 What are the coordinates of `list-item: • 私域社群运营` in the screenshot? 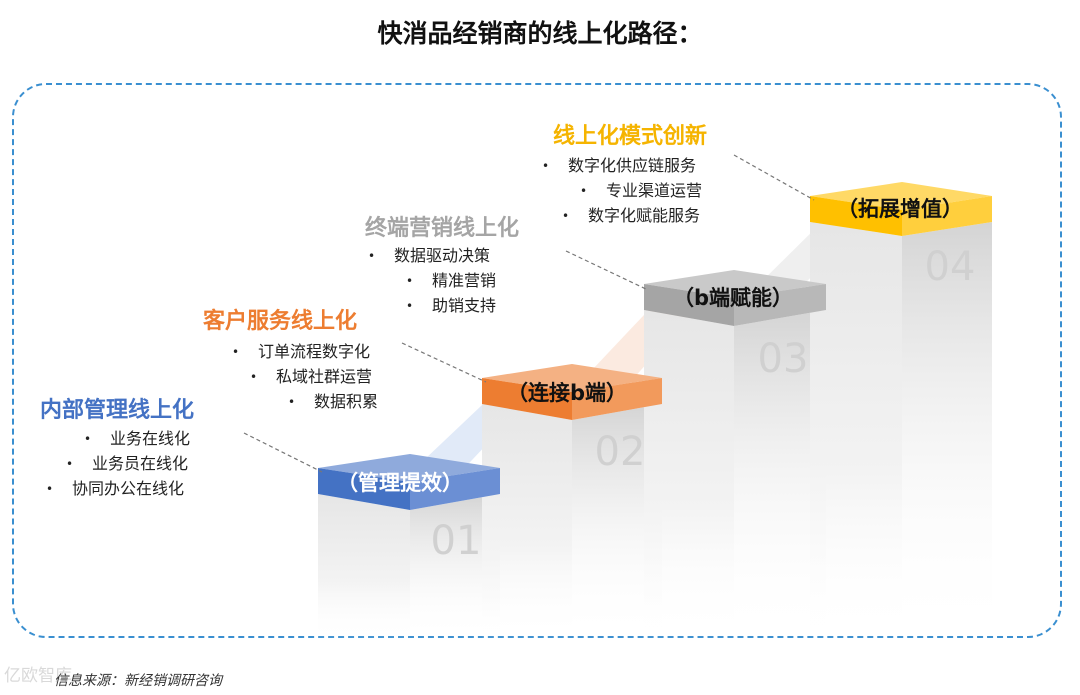 It's located at (311, 376).